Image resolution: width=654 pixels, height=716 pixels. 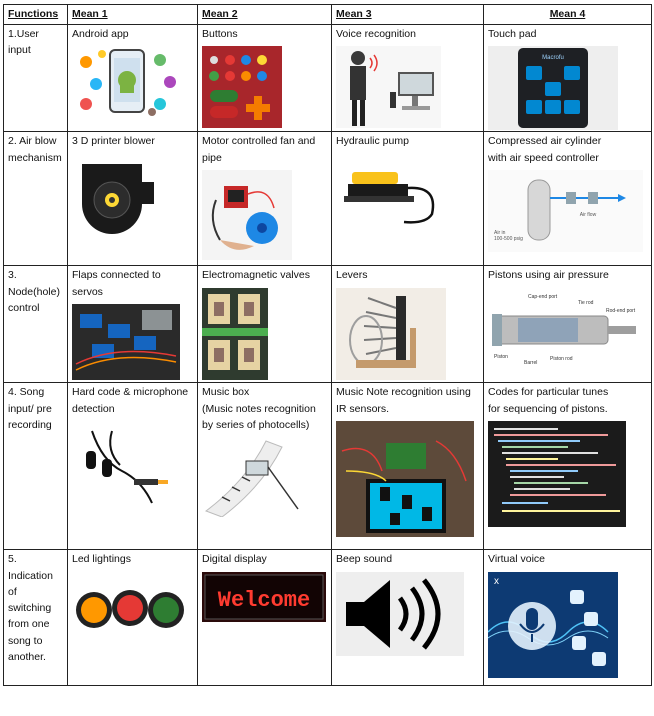 I want to click on compressed-air-cylinder-image: Air flow Air in 100-500 psig, so click(x=567, y=210).